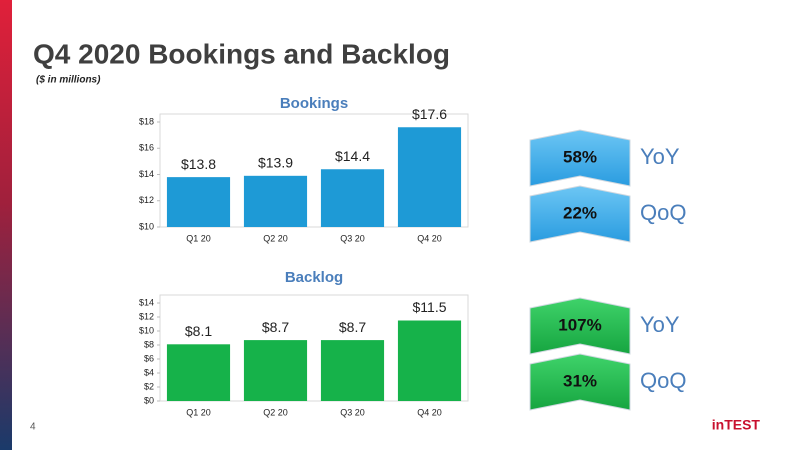  Describe the element at coordinates (146, 148) in the screenshot. I see `y-tick-label: $16` at that location.